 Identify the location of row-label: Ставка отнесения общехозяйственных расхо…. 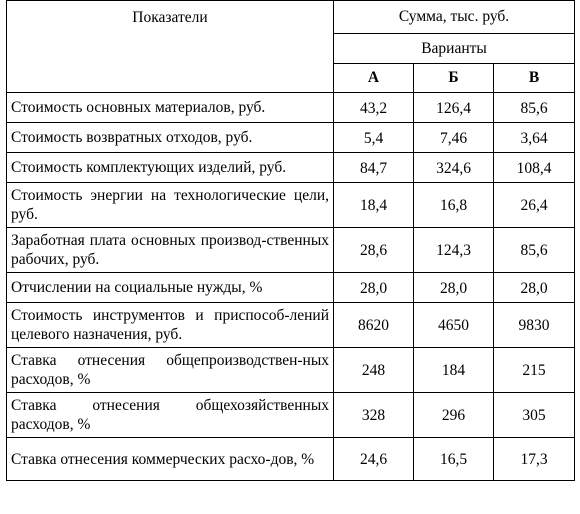
(170, 415).